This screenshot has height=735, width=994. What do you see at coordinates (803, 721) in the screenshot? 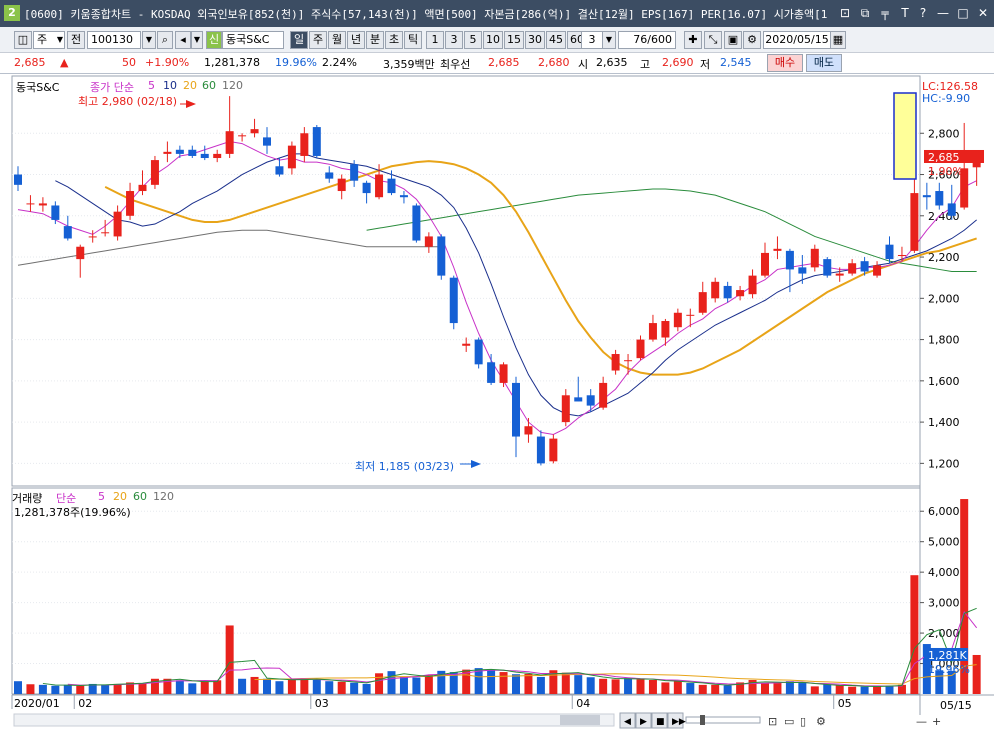
I see `bottom-tool-icon: ▯` at bounding box center [803, 721].